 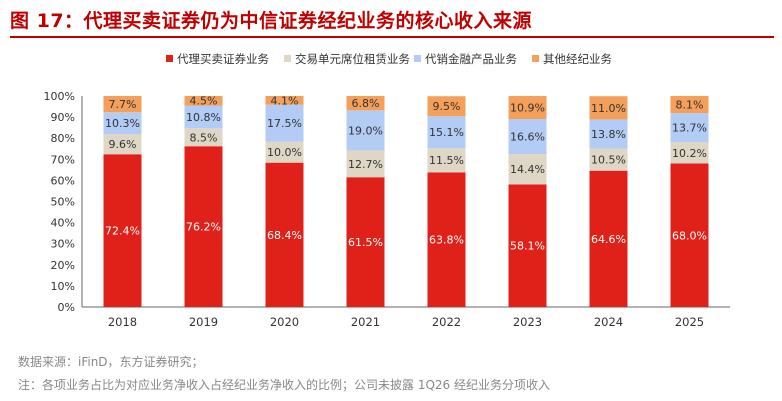 I want to click on data-label: 10.0%, so click(x=284, y=152).